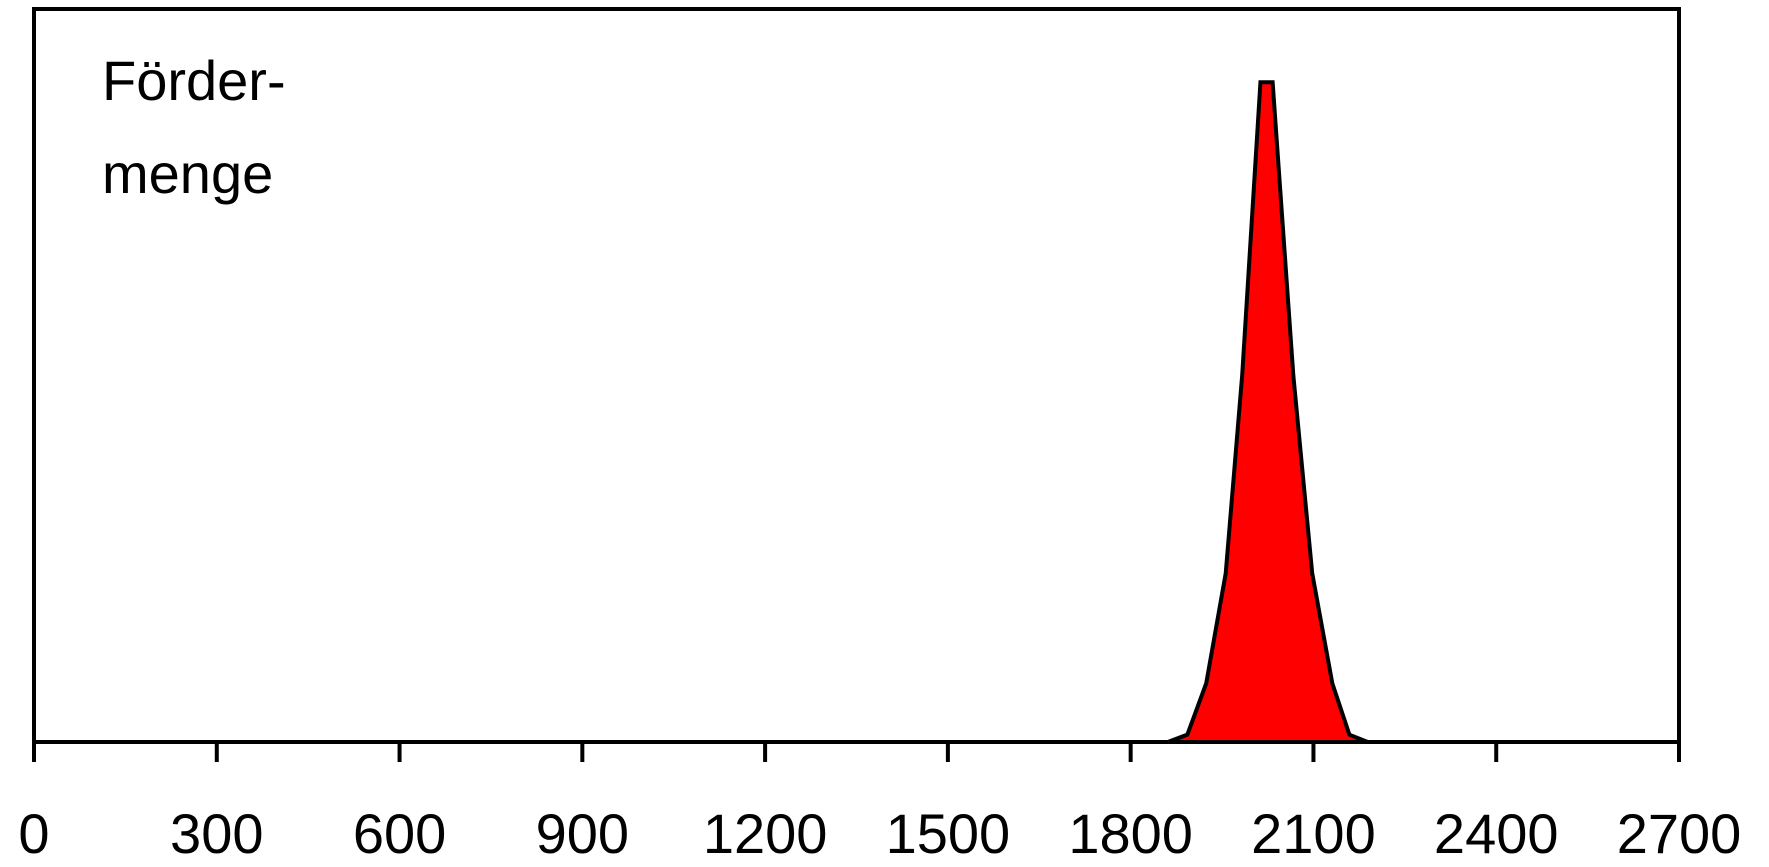 The height and width of the screenshot is (867, 1769). I want to click on x-tick-label: 2700, so click(1679, 833).